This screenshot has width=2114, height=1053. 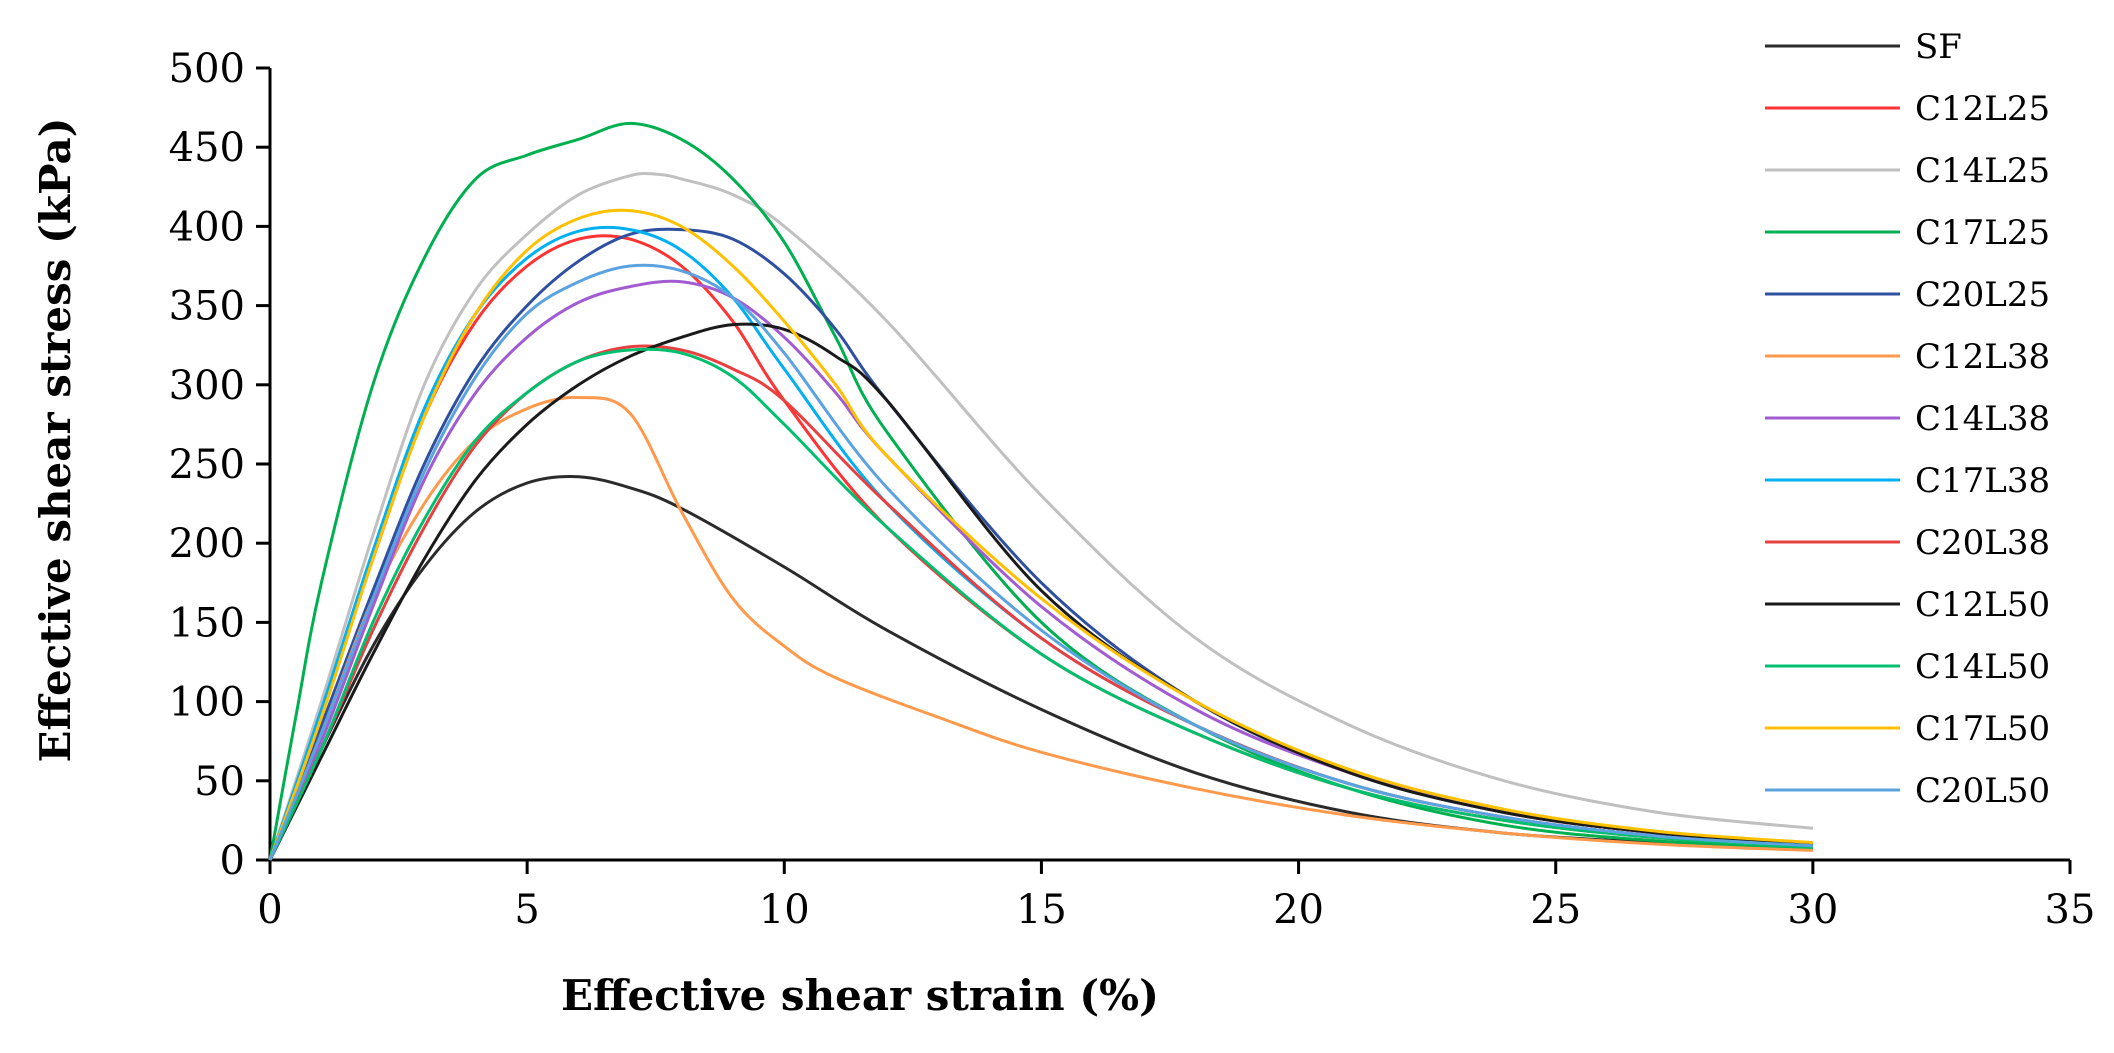 I want to click on legend-label-c20l38: C20L38, so click(x=1982, y=543).